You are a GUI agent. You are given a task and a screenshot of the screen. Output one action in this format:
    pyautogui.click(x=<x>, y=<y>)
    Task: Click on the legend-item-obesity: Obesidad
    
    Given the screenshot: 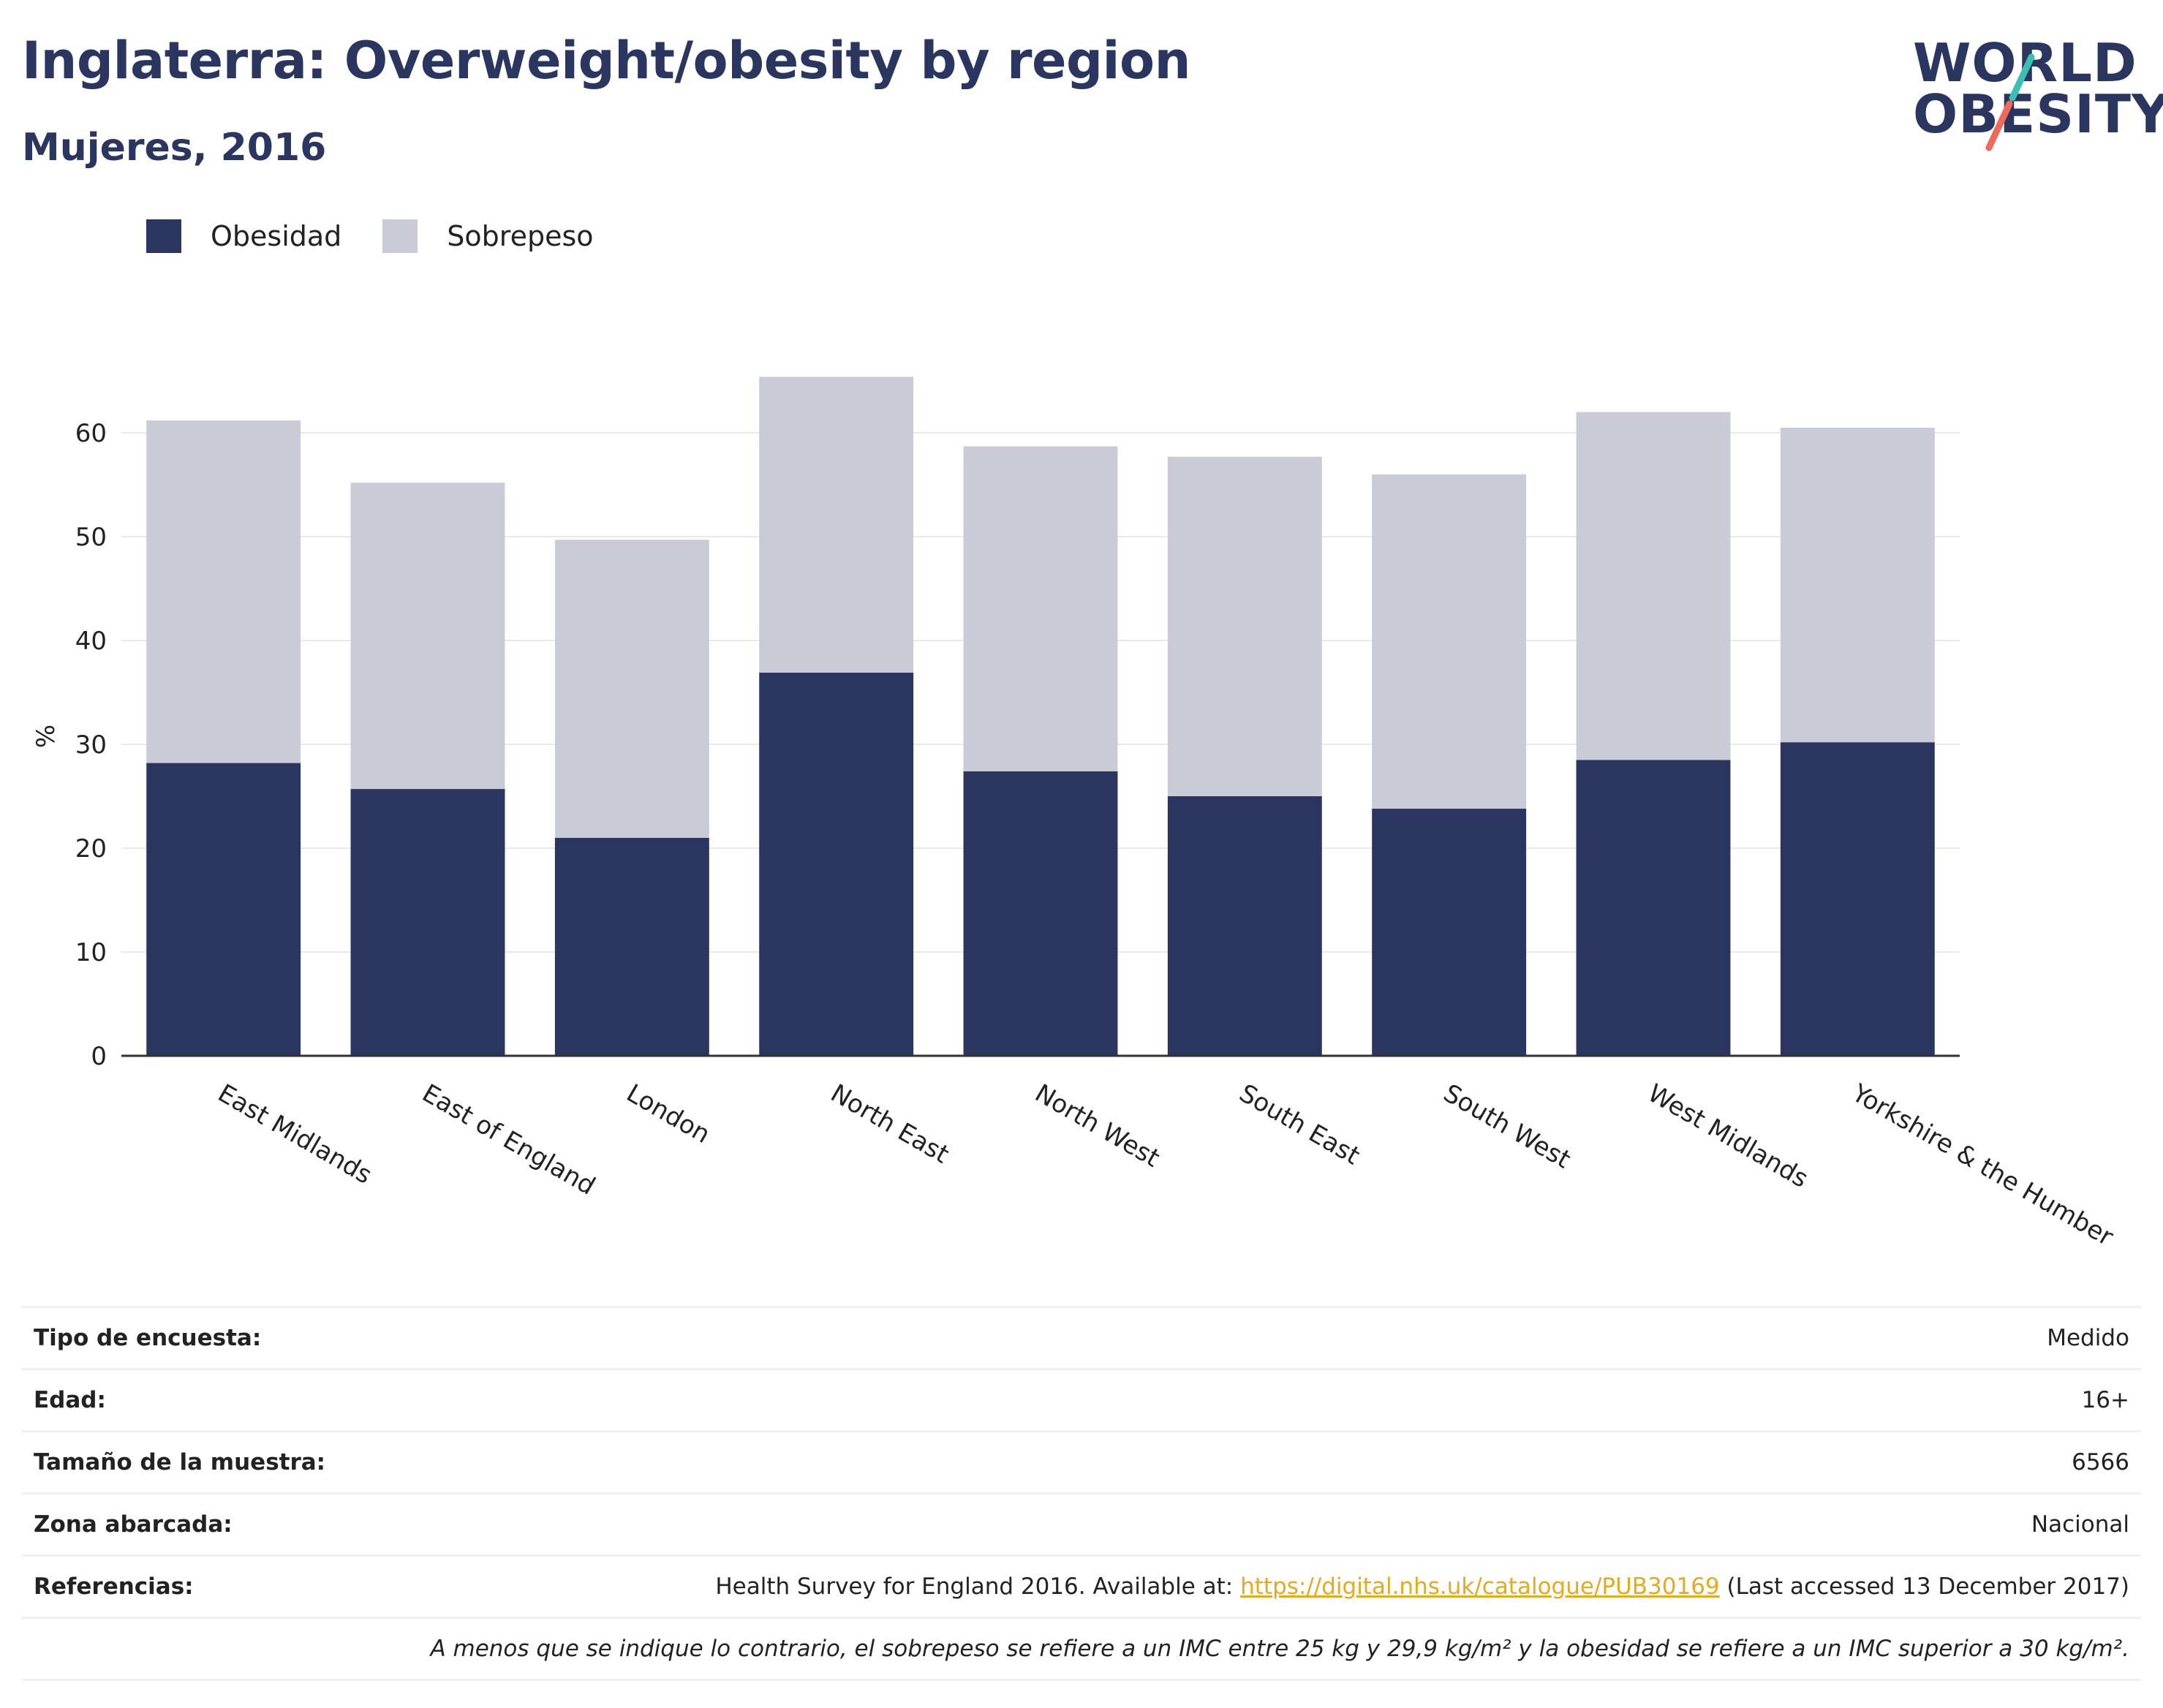 What is the action you would take?
    pyautogui.click(x=244, y=236)
    